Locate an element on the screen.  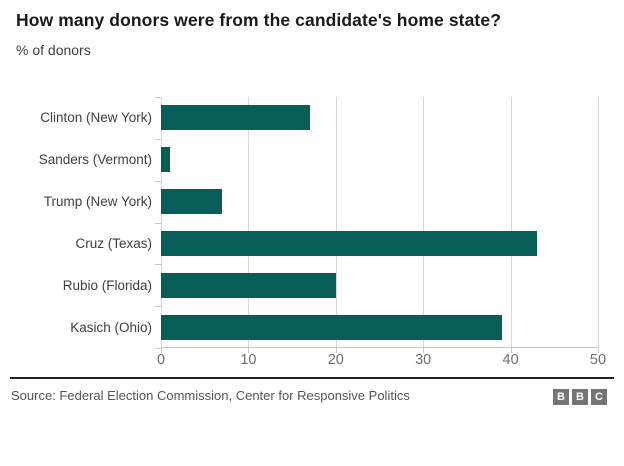
chart-subtitle: % of donors is located at coordinates (53, 50).